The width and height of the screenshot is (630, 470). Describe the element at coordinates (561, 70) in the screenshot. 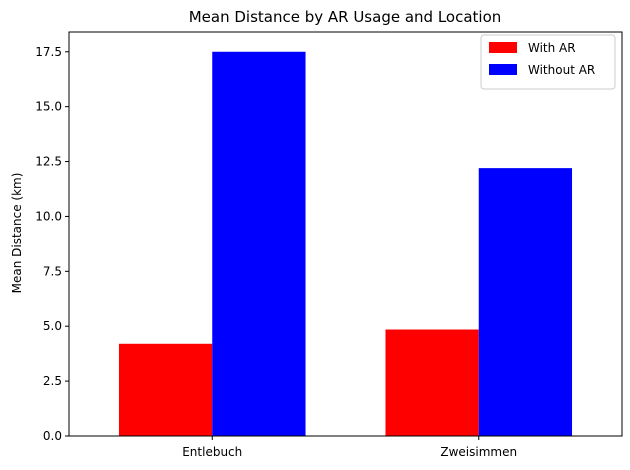

I see `legend-label-without-ar: Without AR` at that location.